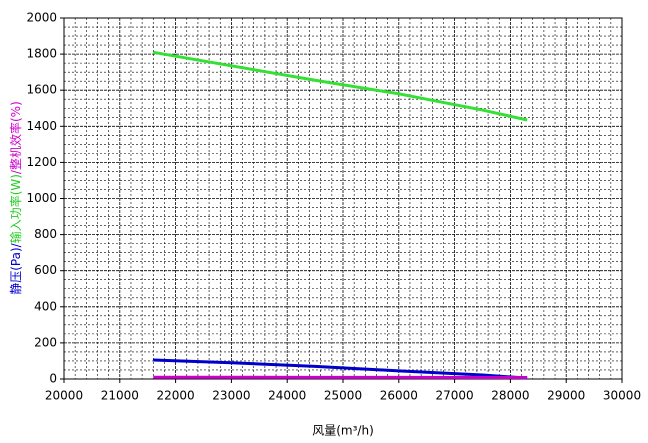  Describe the element at coordinates (566, 396) in the screenshot. I see `x-tick-label: 29000` at that location.